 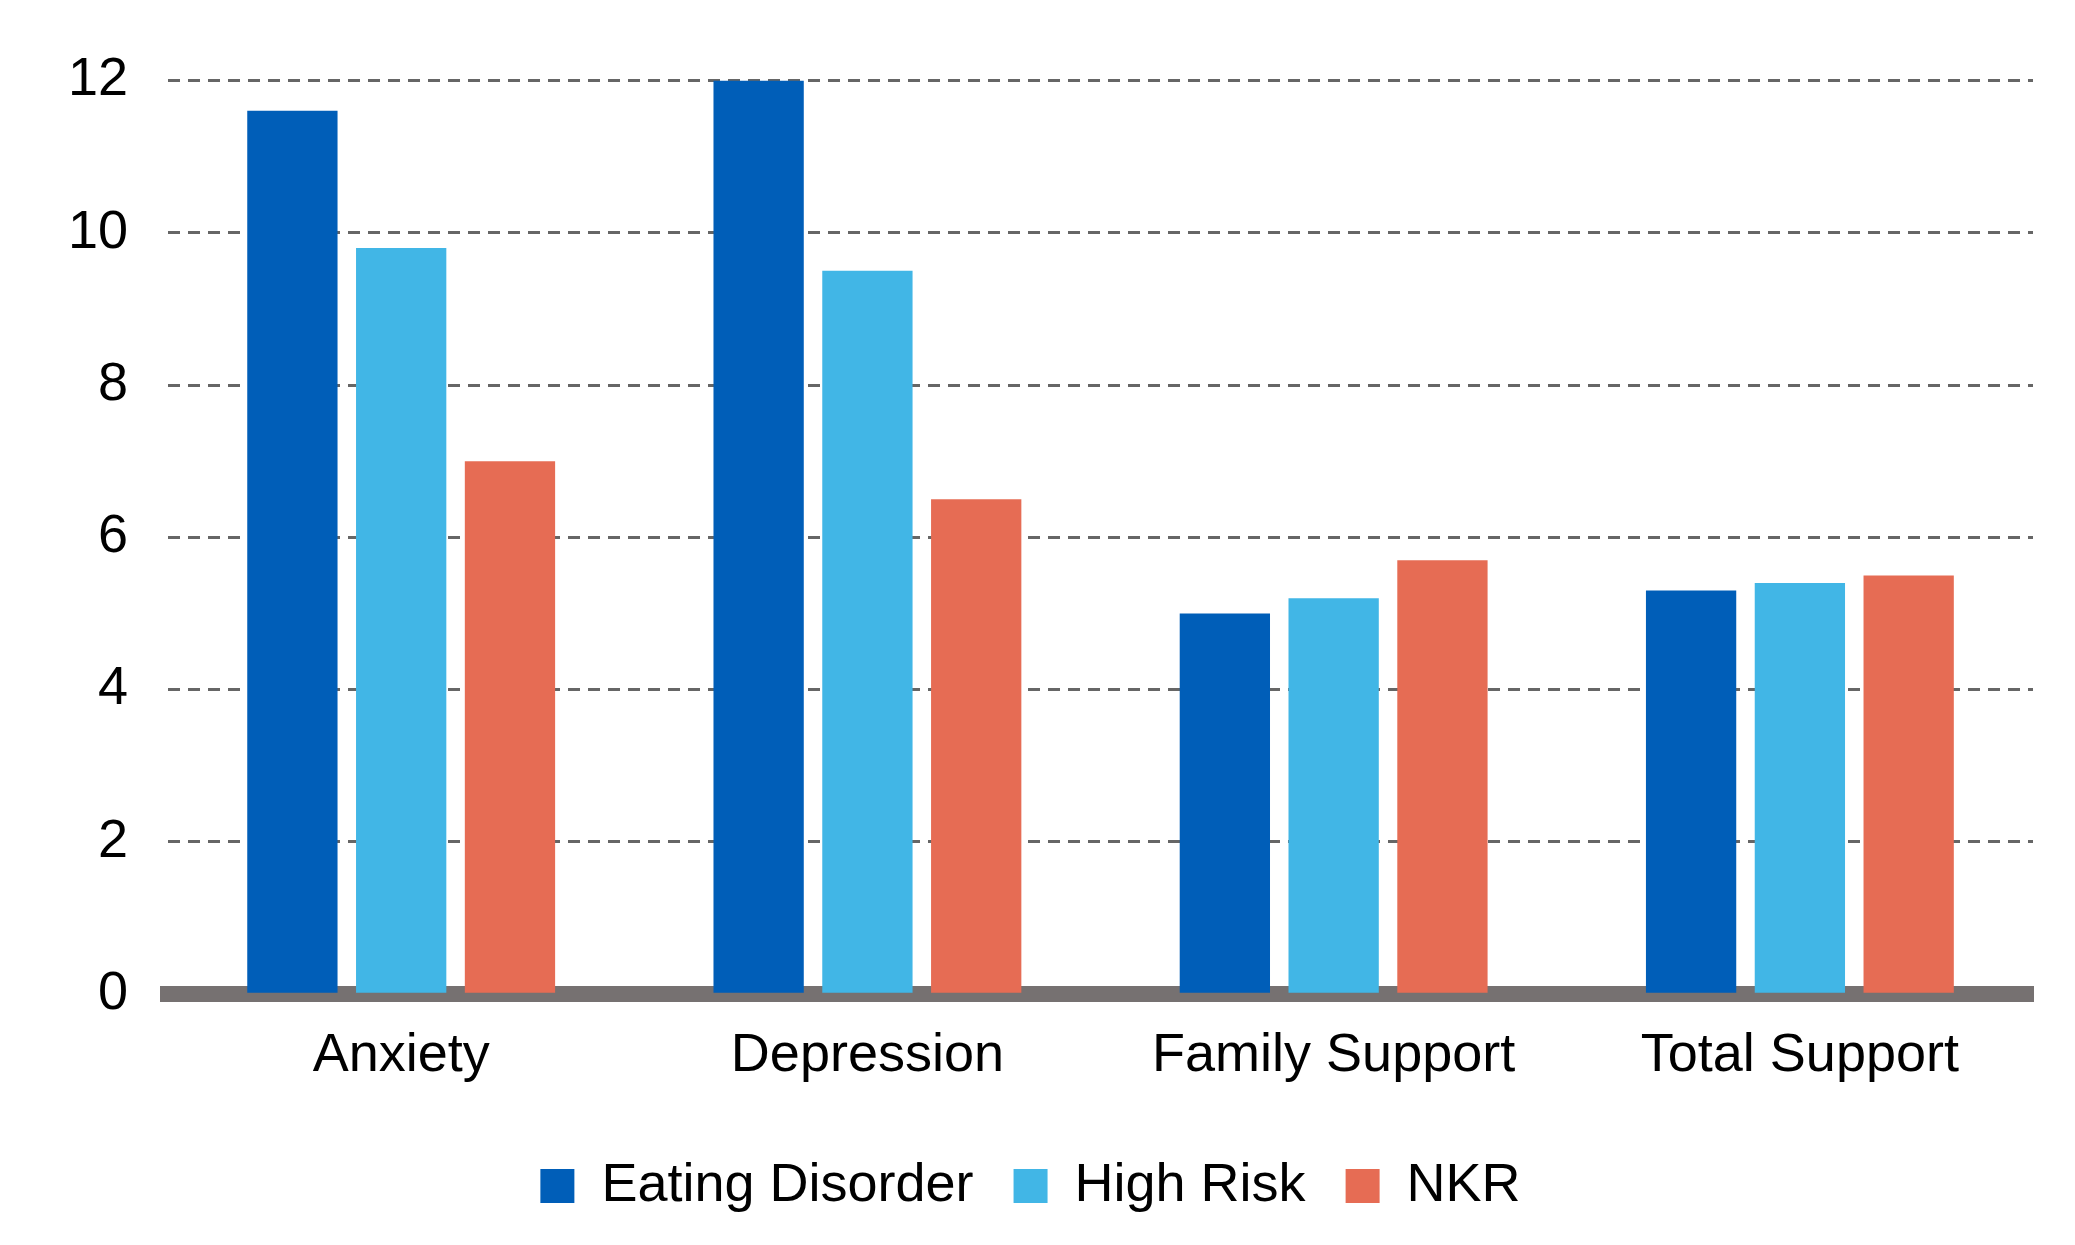 I want to click on y-tick-label: 6, so click(x=113, y=533).